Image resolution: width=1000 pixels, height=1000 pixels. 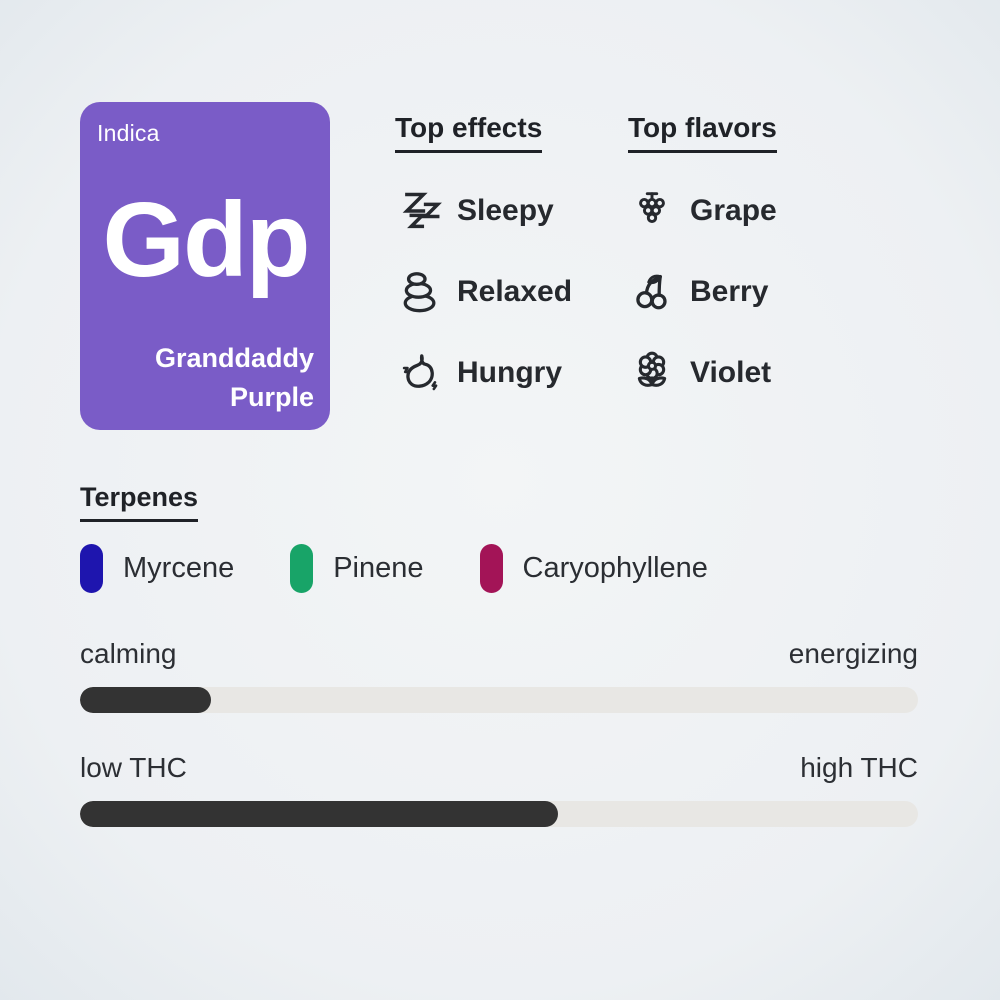 I want to click on scale-labels: low THC high THC, so click(x=499, y=768).